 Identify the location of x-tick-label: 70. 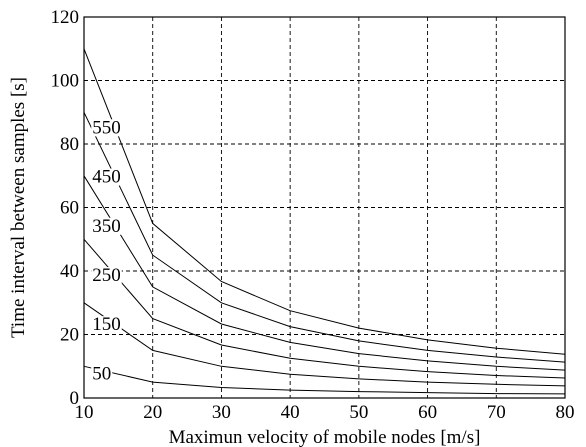
(496, 412).